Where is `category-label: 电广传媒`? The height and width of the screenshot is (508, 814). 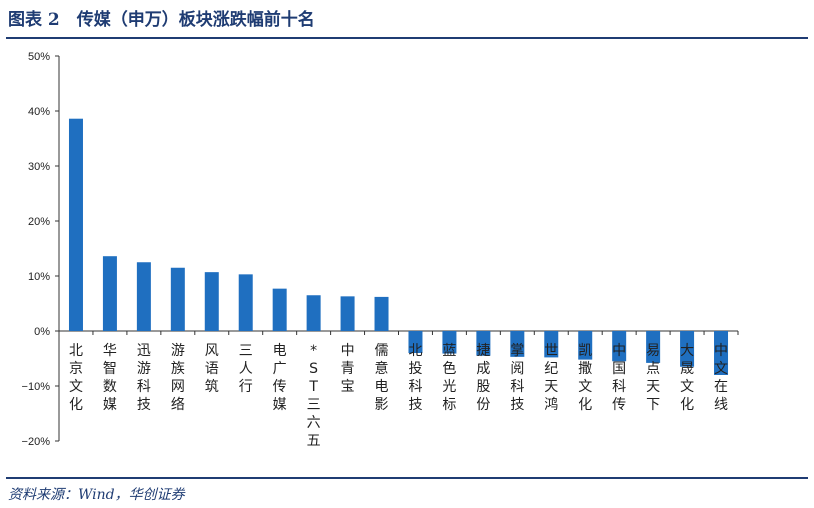
category-label: 电广传媒 is located at coordinates (280, 378).